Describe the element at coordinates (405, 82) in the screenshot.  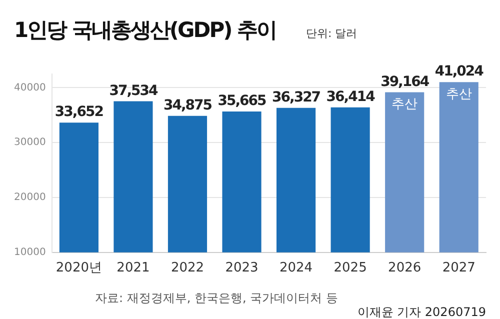
I see `data-label: 39,164` at that location.